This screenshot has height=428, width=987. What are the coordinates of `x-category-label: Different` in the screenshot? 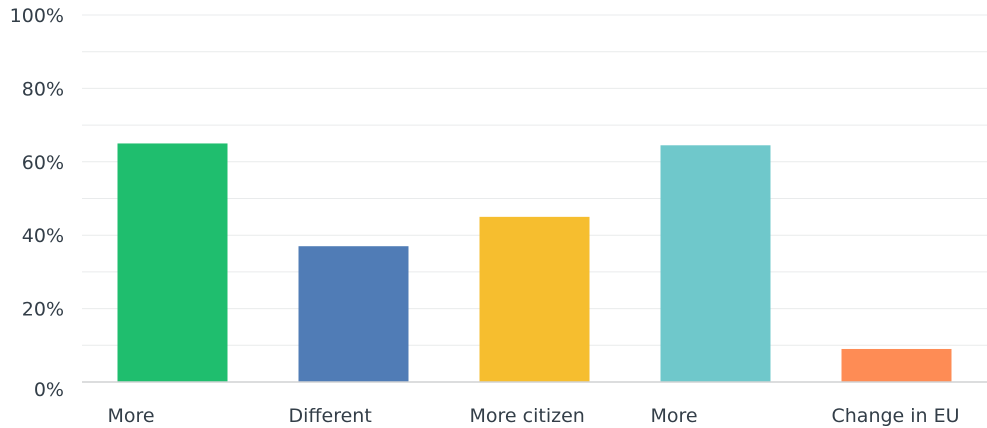 It's located at (330, 416).